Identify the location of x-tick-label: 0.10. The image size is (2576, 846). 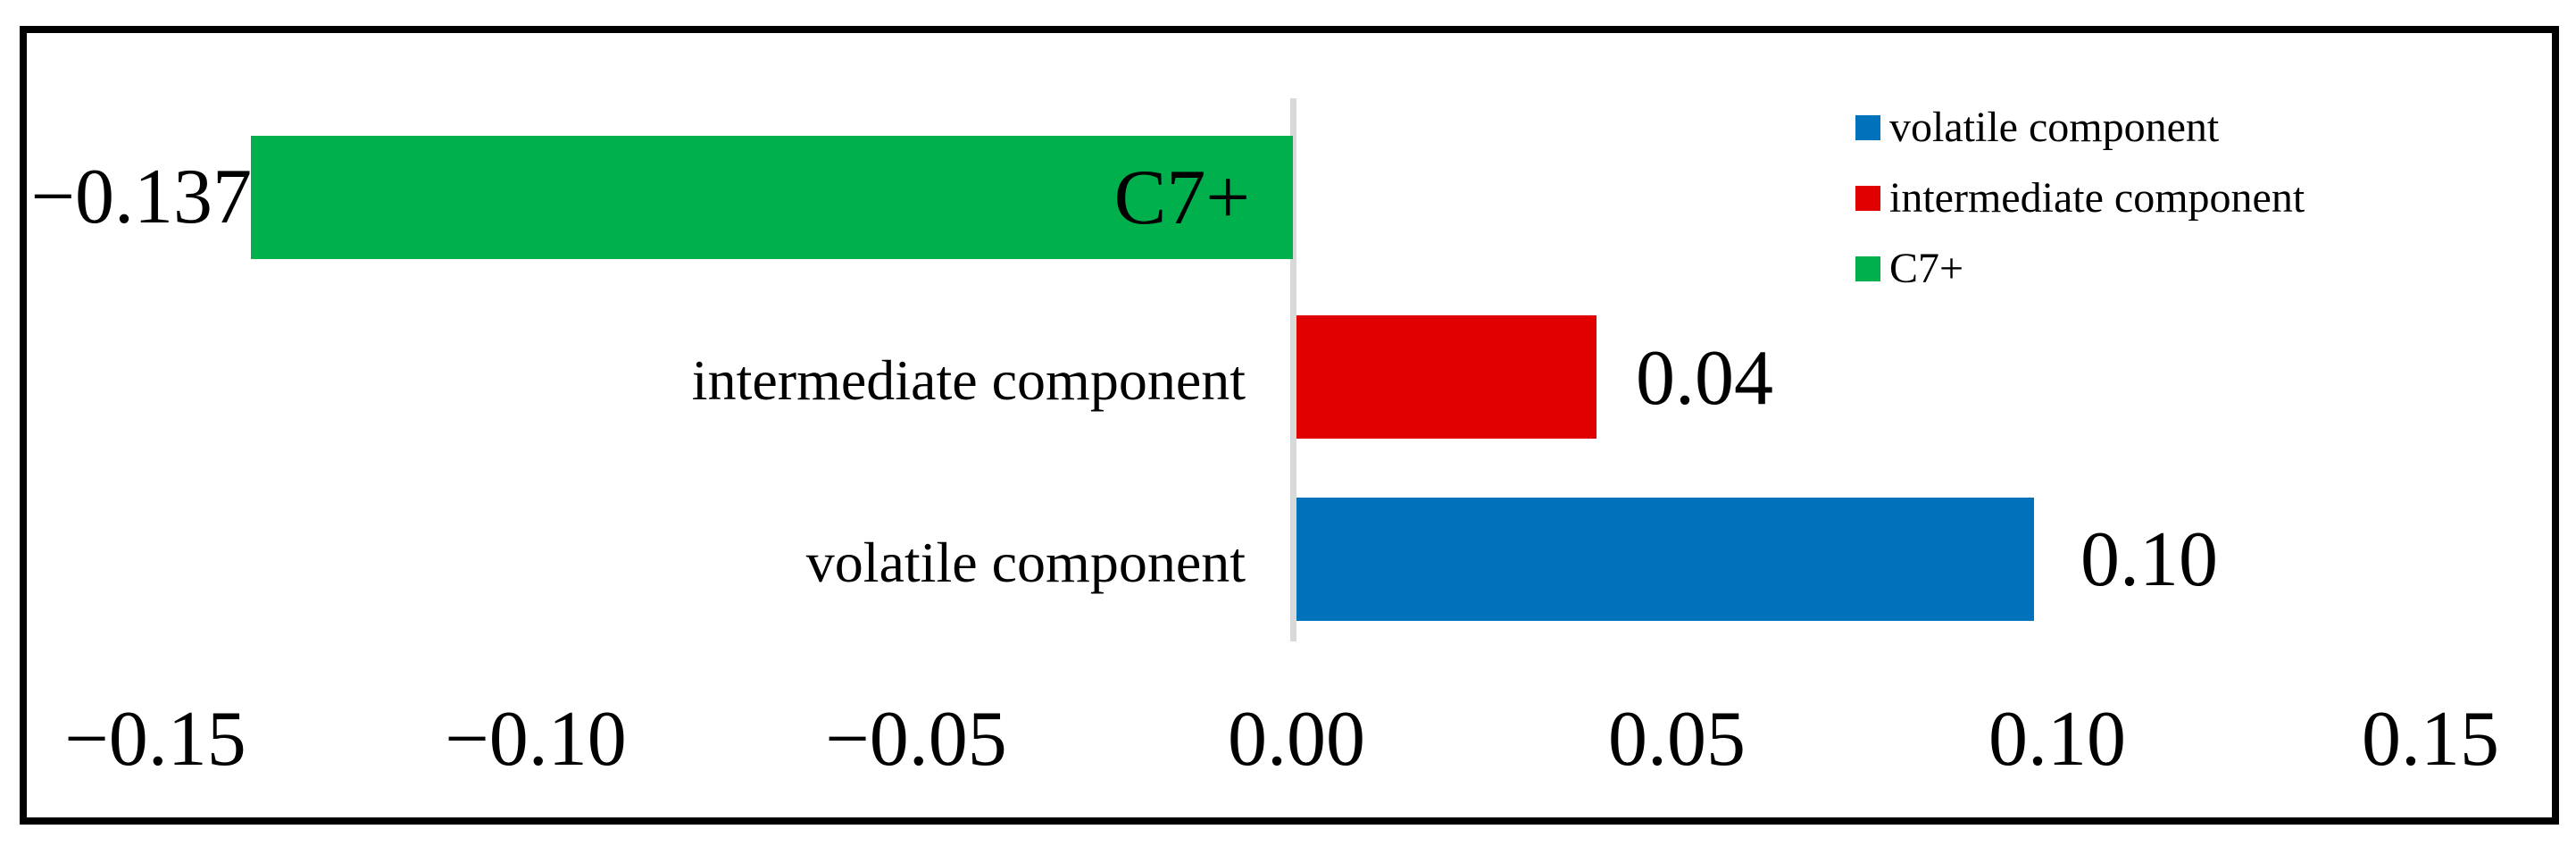
(2057, 739).